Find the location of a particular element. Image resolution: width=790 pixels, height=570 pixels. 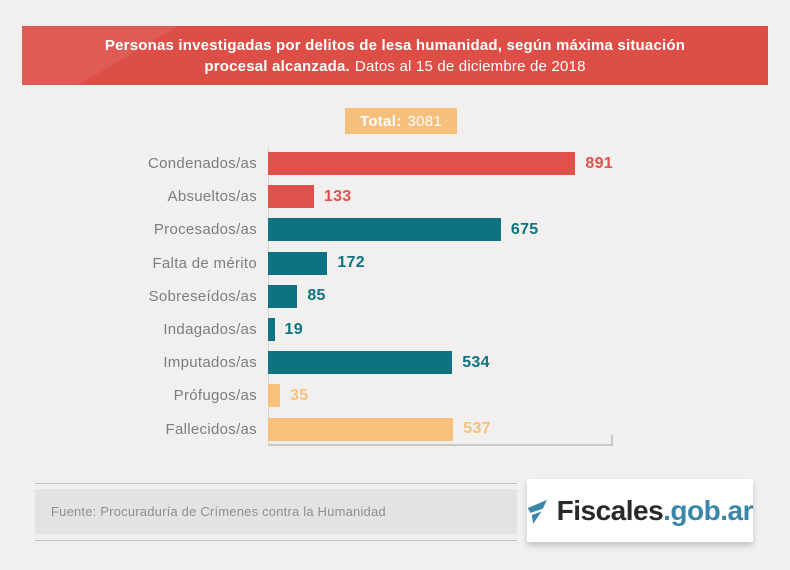

value-label: 675 is located at coordinates (524, 229).